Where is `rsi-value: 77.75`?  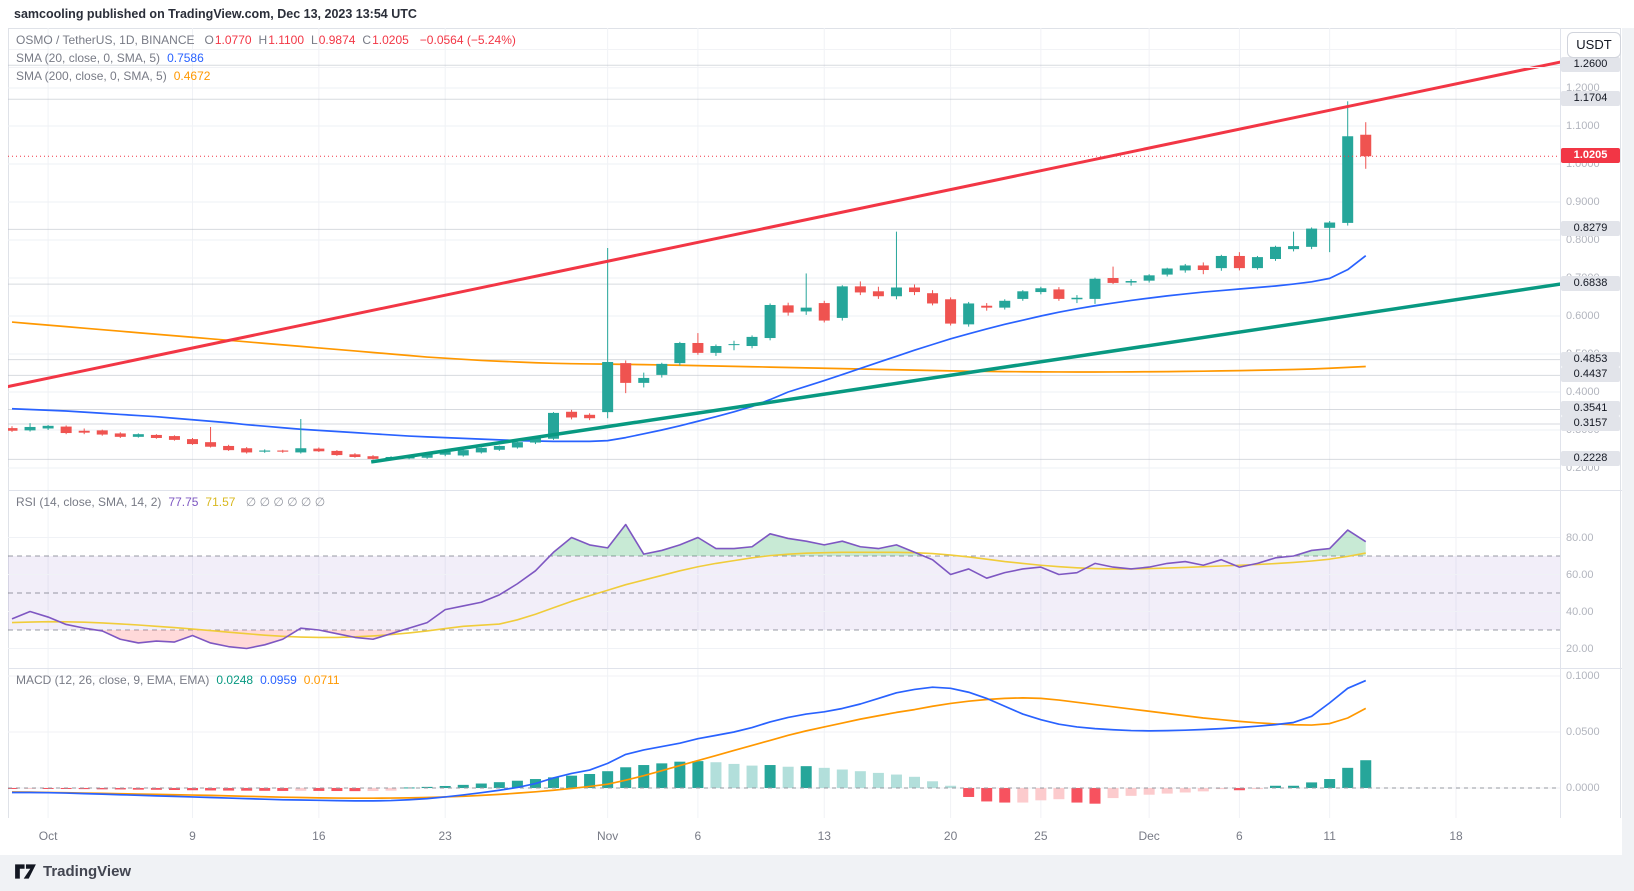 rsi-value: 77.75 is located at coordinates (183, 502).